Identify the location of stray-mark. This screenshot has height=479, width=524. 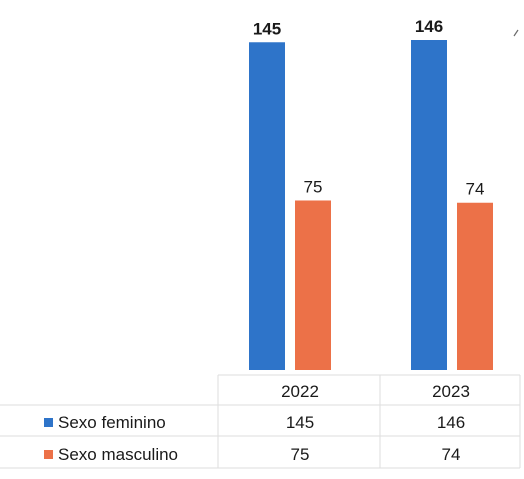
(516, 33).